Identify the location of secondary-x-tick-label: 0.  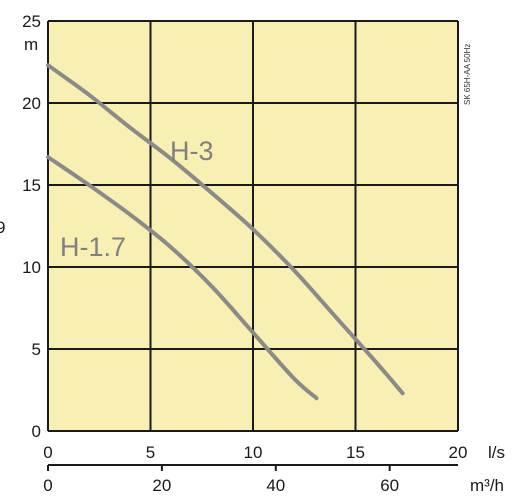
(47, 485).